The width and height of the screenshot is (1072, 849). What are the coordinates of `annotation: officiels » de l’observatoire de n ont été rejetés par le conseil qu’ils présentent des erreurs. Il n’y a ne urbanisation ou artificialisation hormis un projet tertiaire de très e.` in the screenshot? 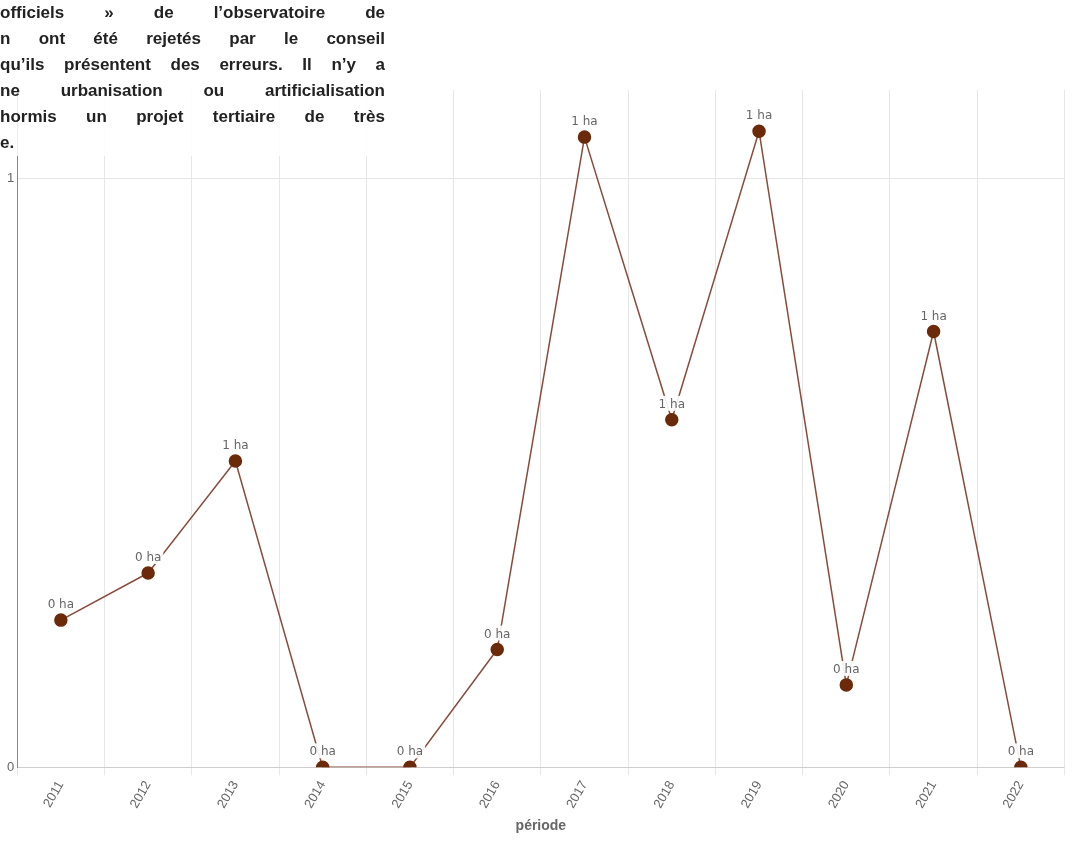 It's located at (192, 78).